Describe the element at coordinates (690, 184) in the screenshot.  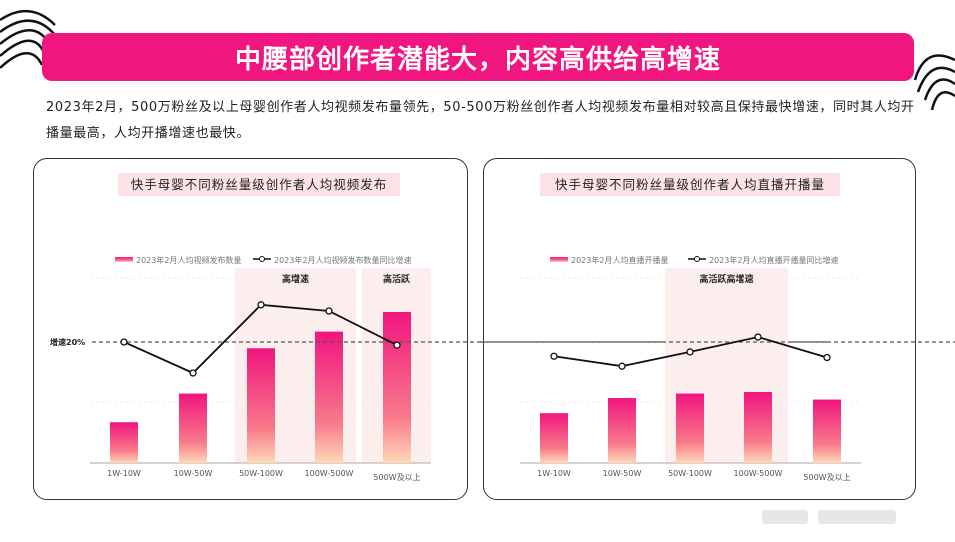
I see `chart-title-live: 快手母婴不同粉丝量级创作者人均直播开播量` at that location.